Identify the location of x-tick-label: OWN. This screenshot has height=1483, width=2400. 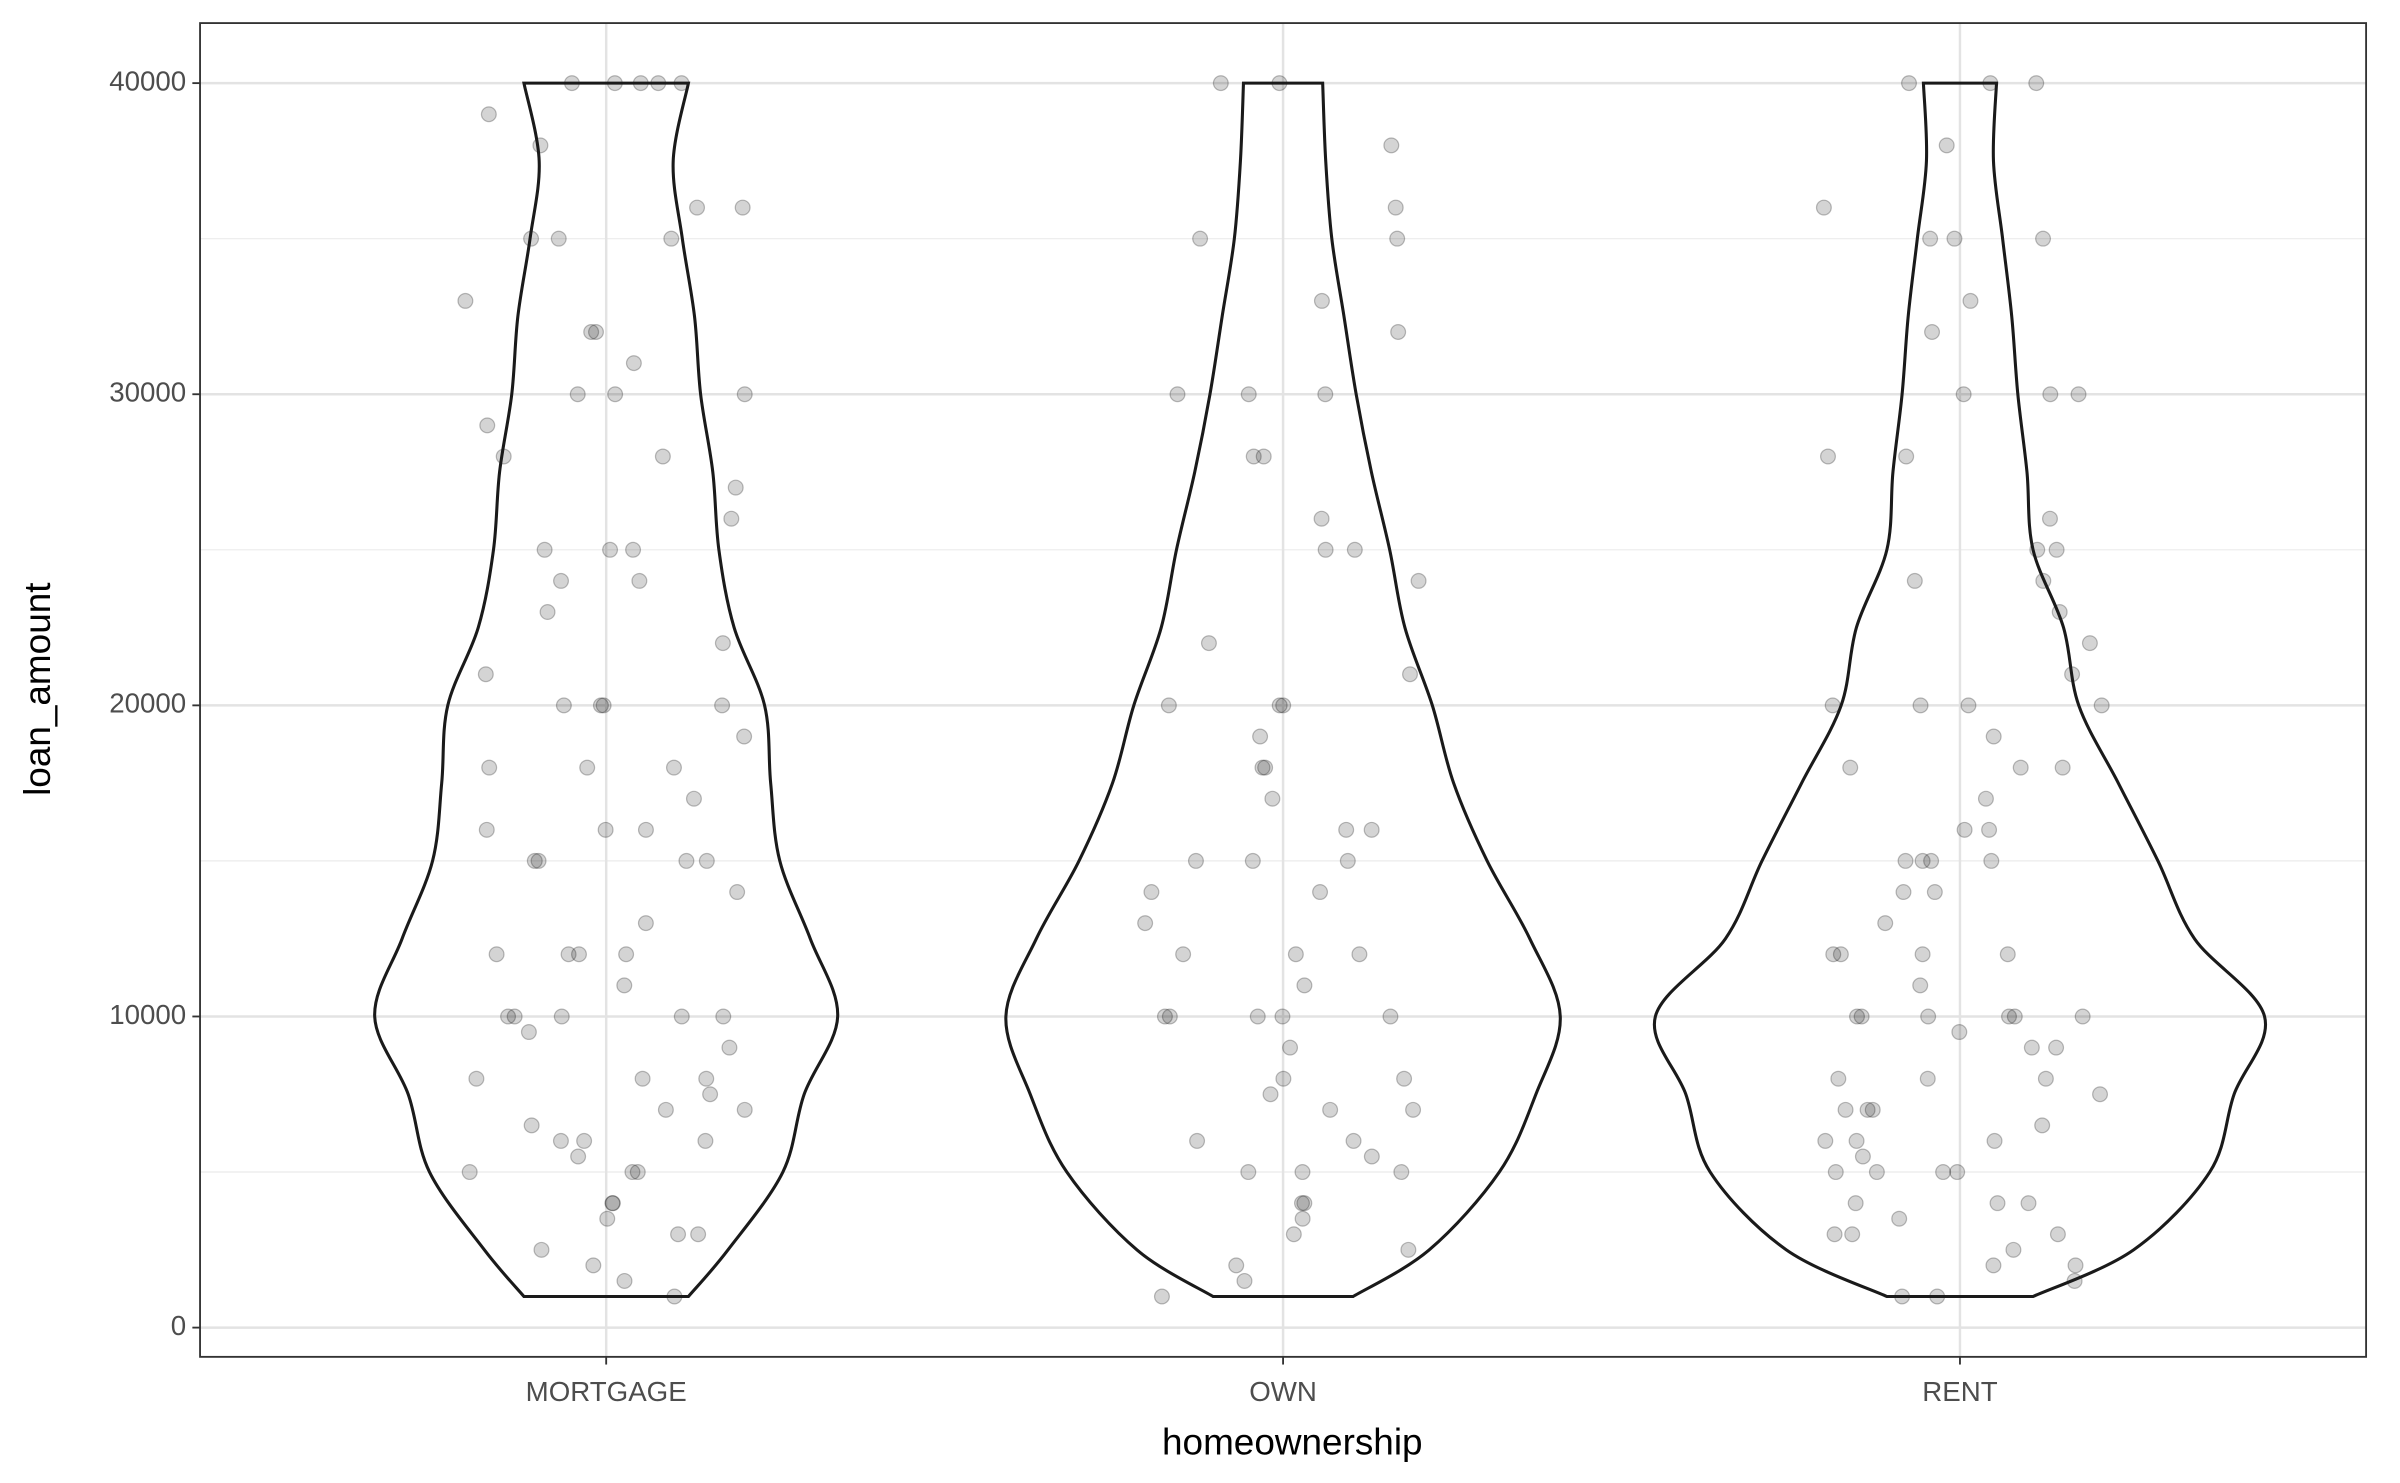
(1283, 1391).